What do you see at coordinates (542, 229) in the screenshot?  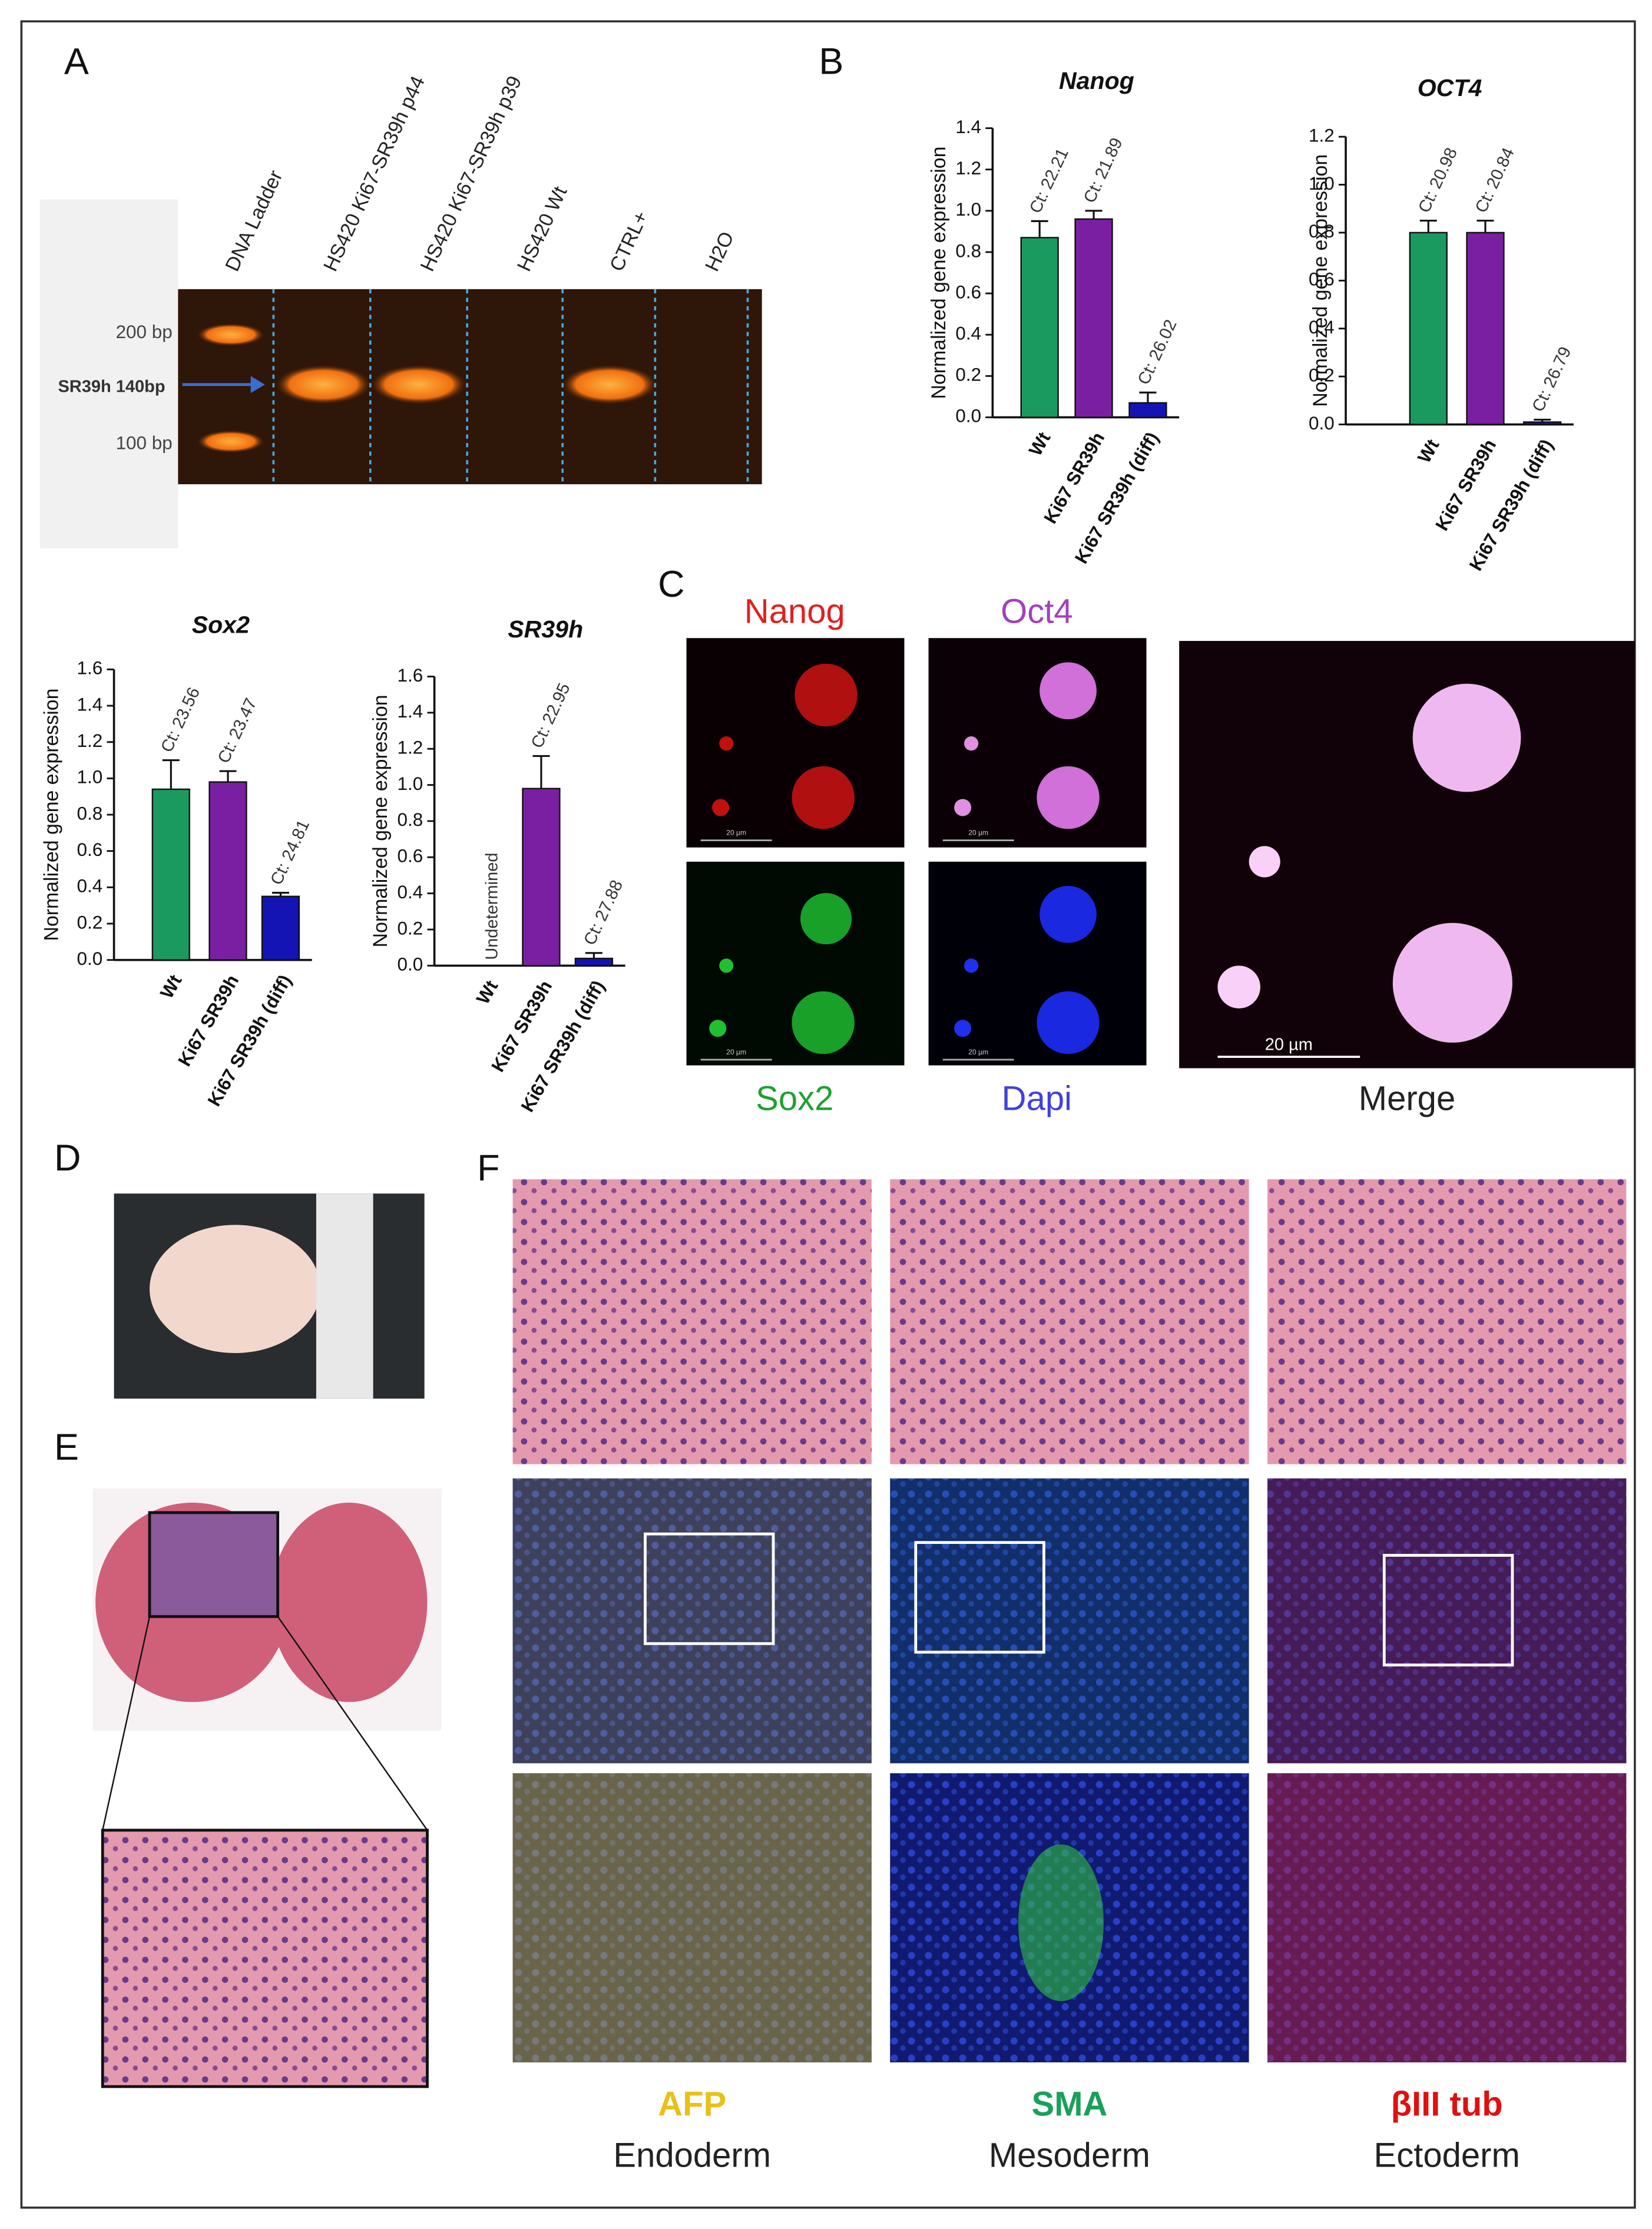 I see `lane-label: HS420 Wt` at bounding box center [542, 229].